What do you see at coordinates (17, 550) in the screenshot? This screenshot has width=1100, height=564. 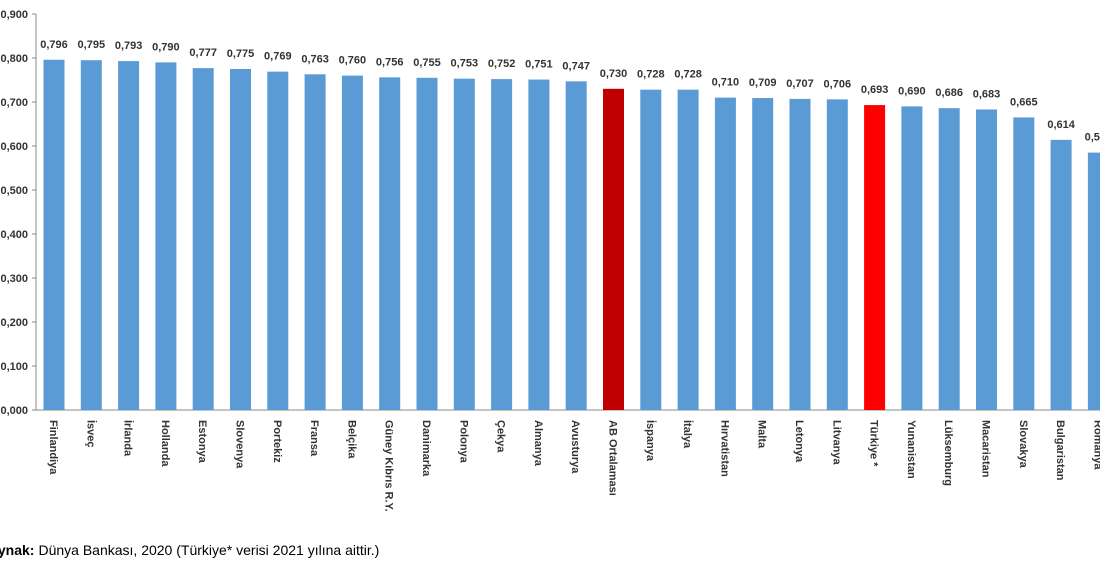 I see `source-label: Kaynak:` at bounding box center [17, 550].